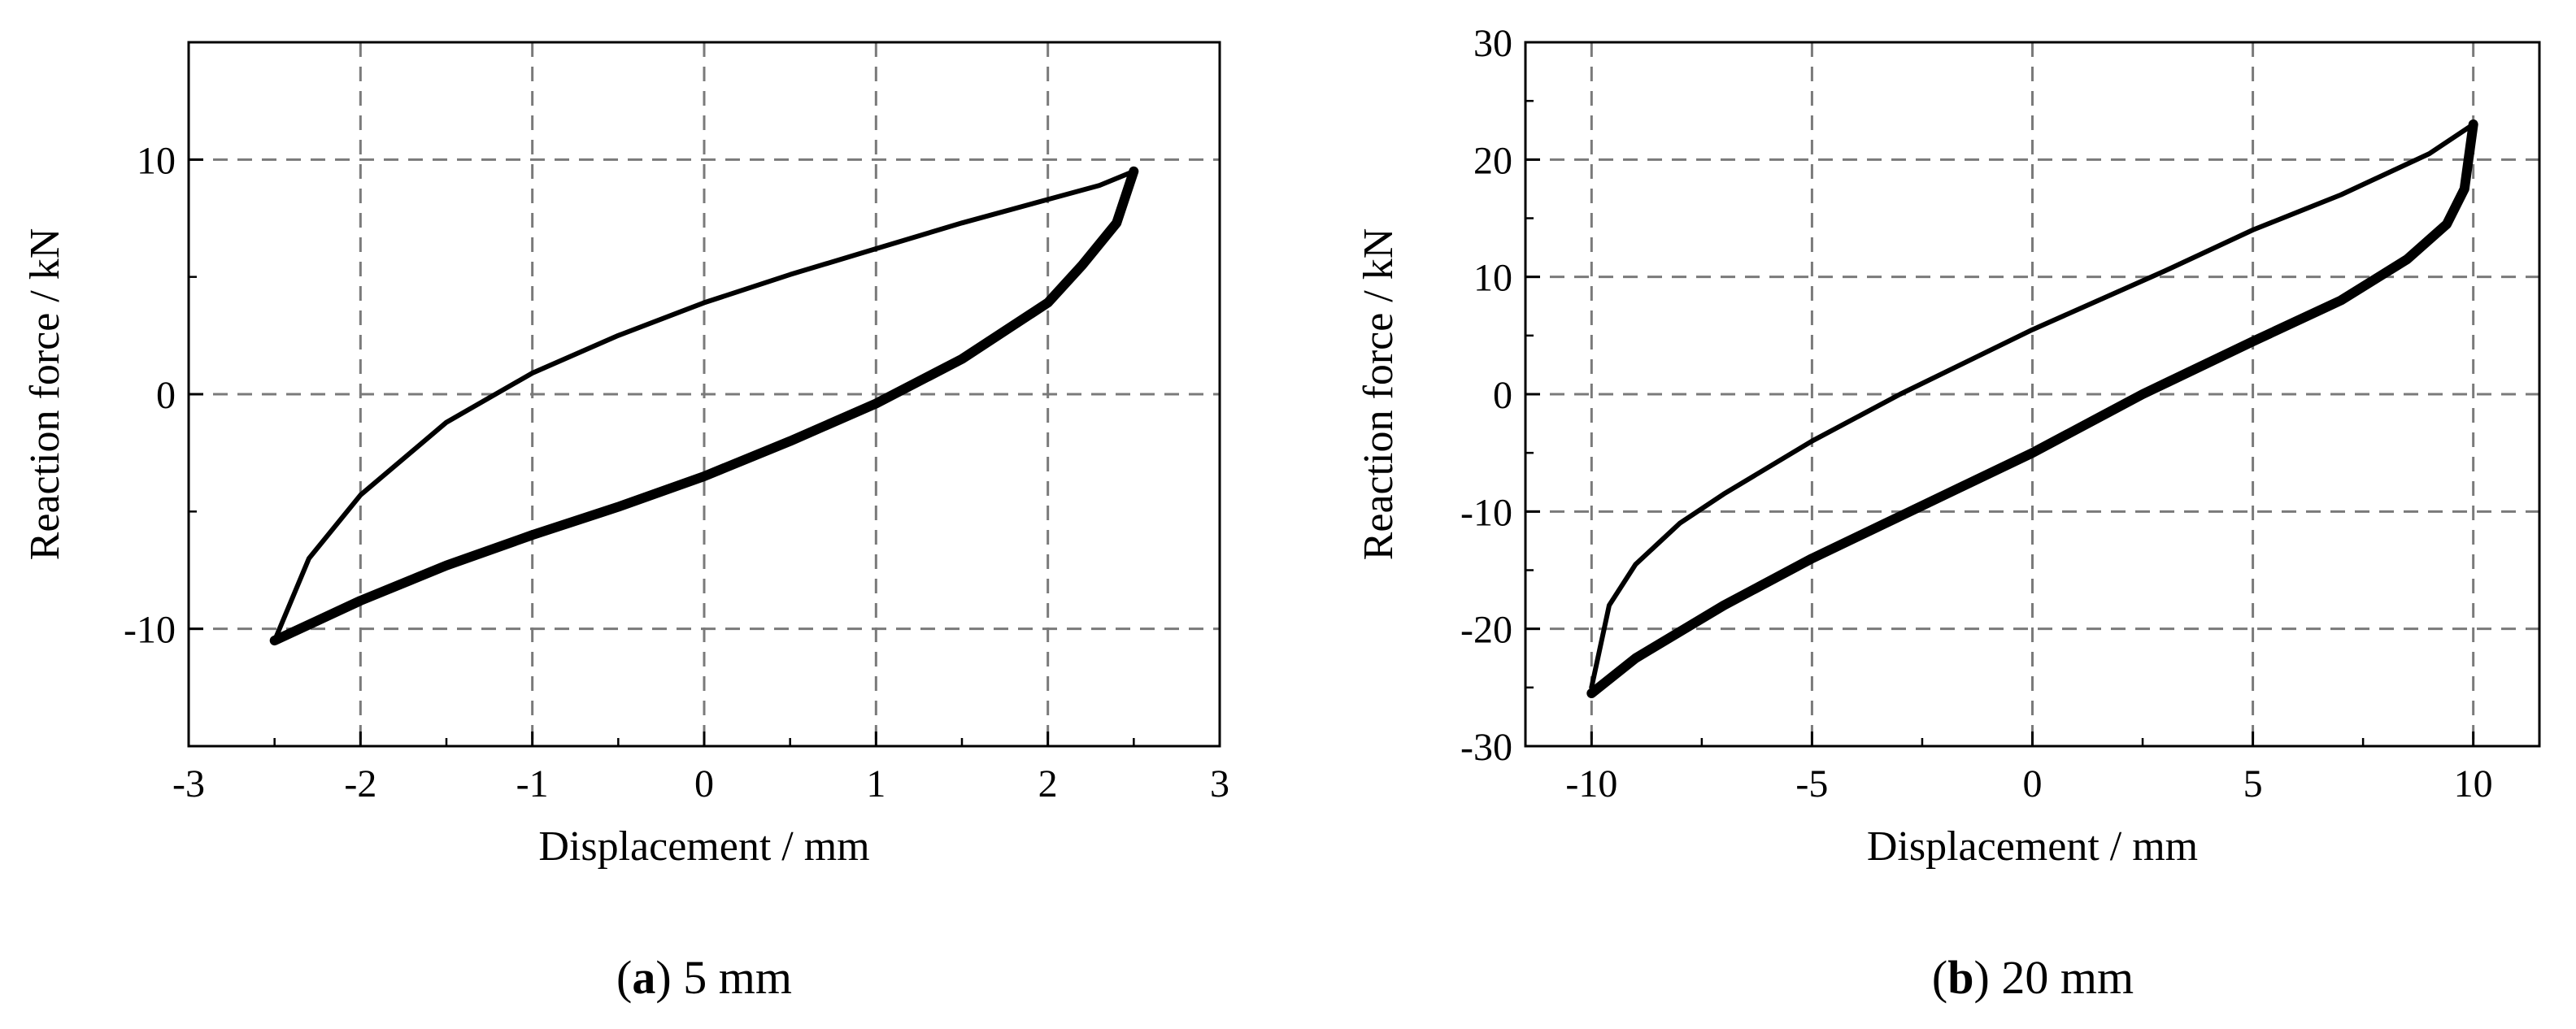 Image resolution: width=2576 pixels, height=1029 pixels. What do you see at coordinates (1960, 977) in the screenshot?
I see `caption-letter: b` at bounding box center [1960, 977].